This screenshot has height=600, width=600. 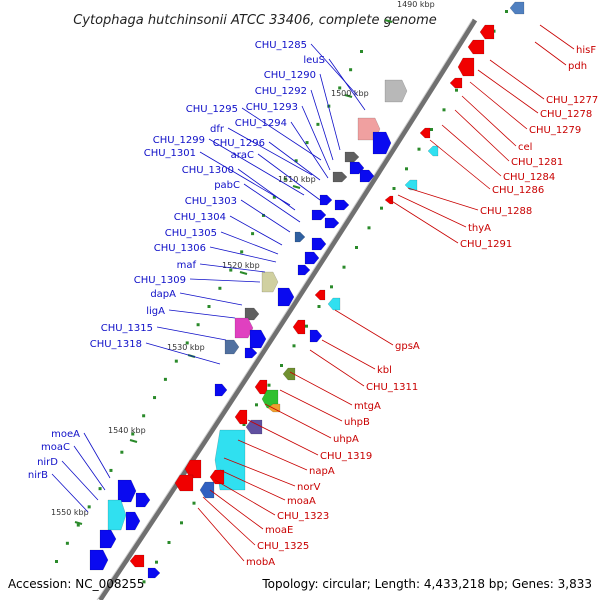 What do you see at coordinates (55, 447) in the screenshot?
I see `forward-gene-label: moaC` at bounding box center [55, 447].